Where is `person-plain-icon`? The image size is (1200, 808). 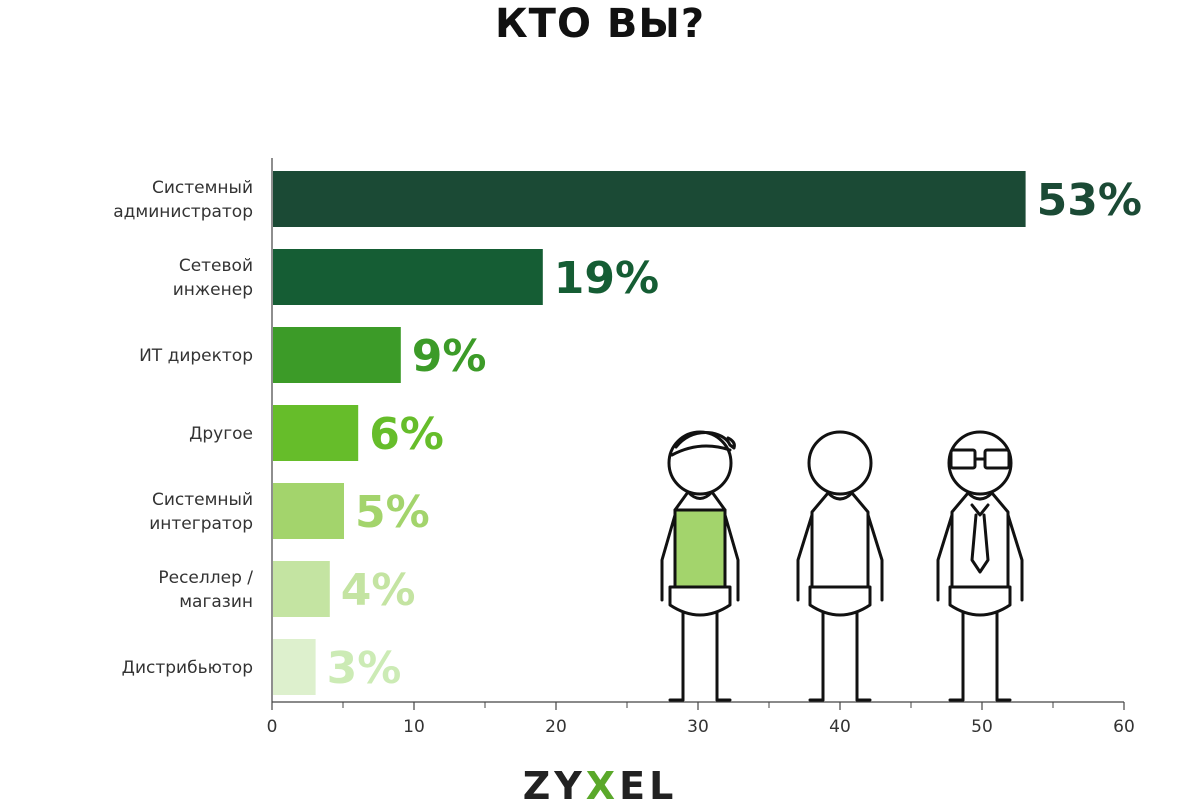 person-plain-icon is located at coordinates (840, 566).